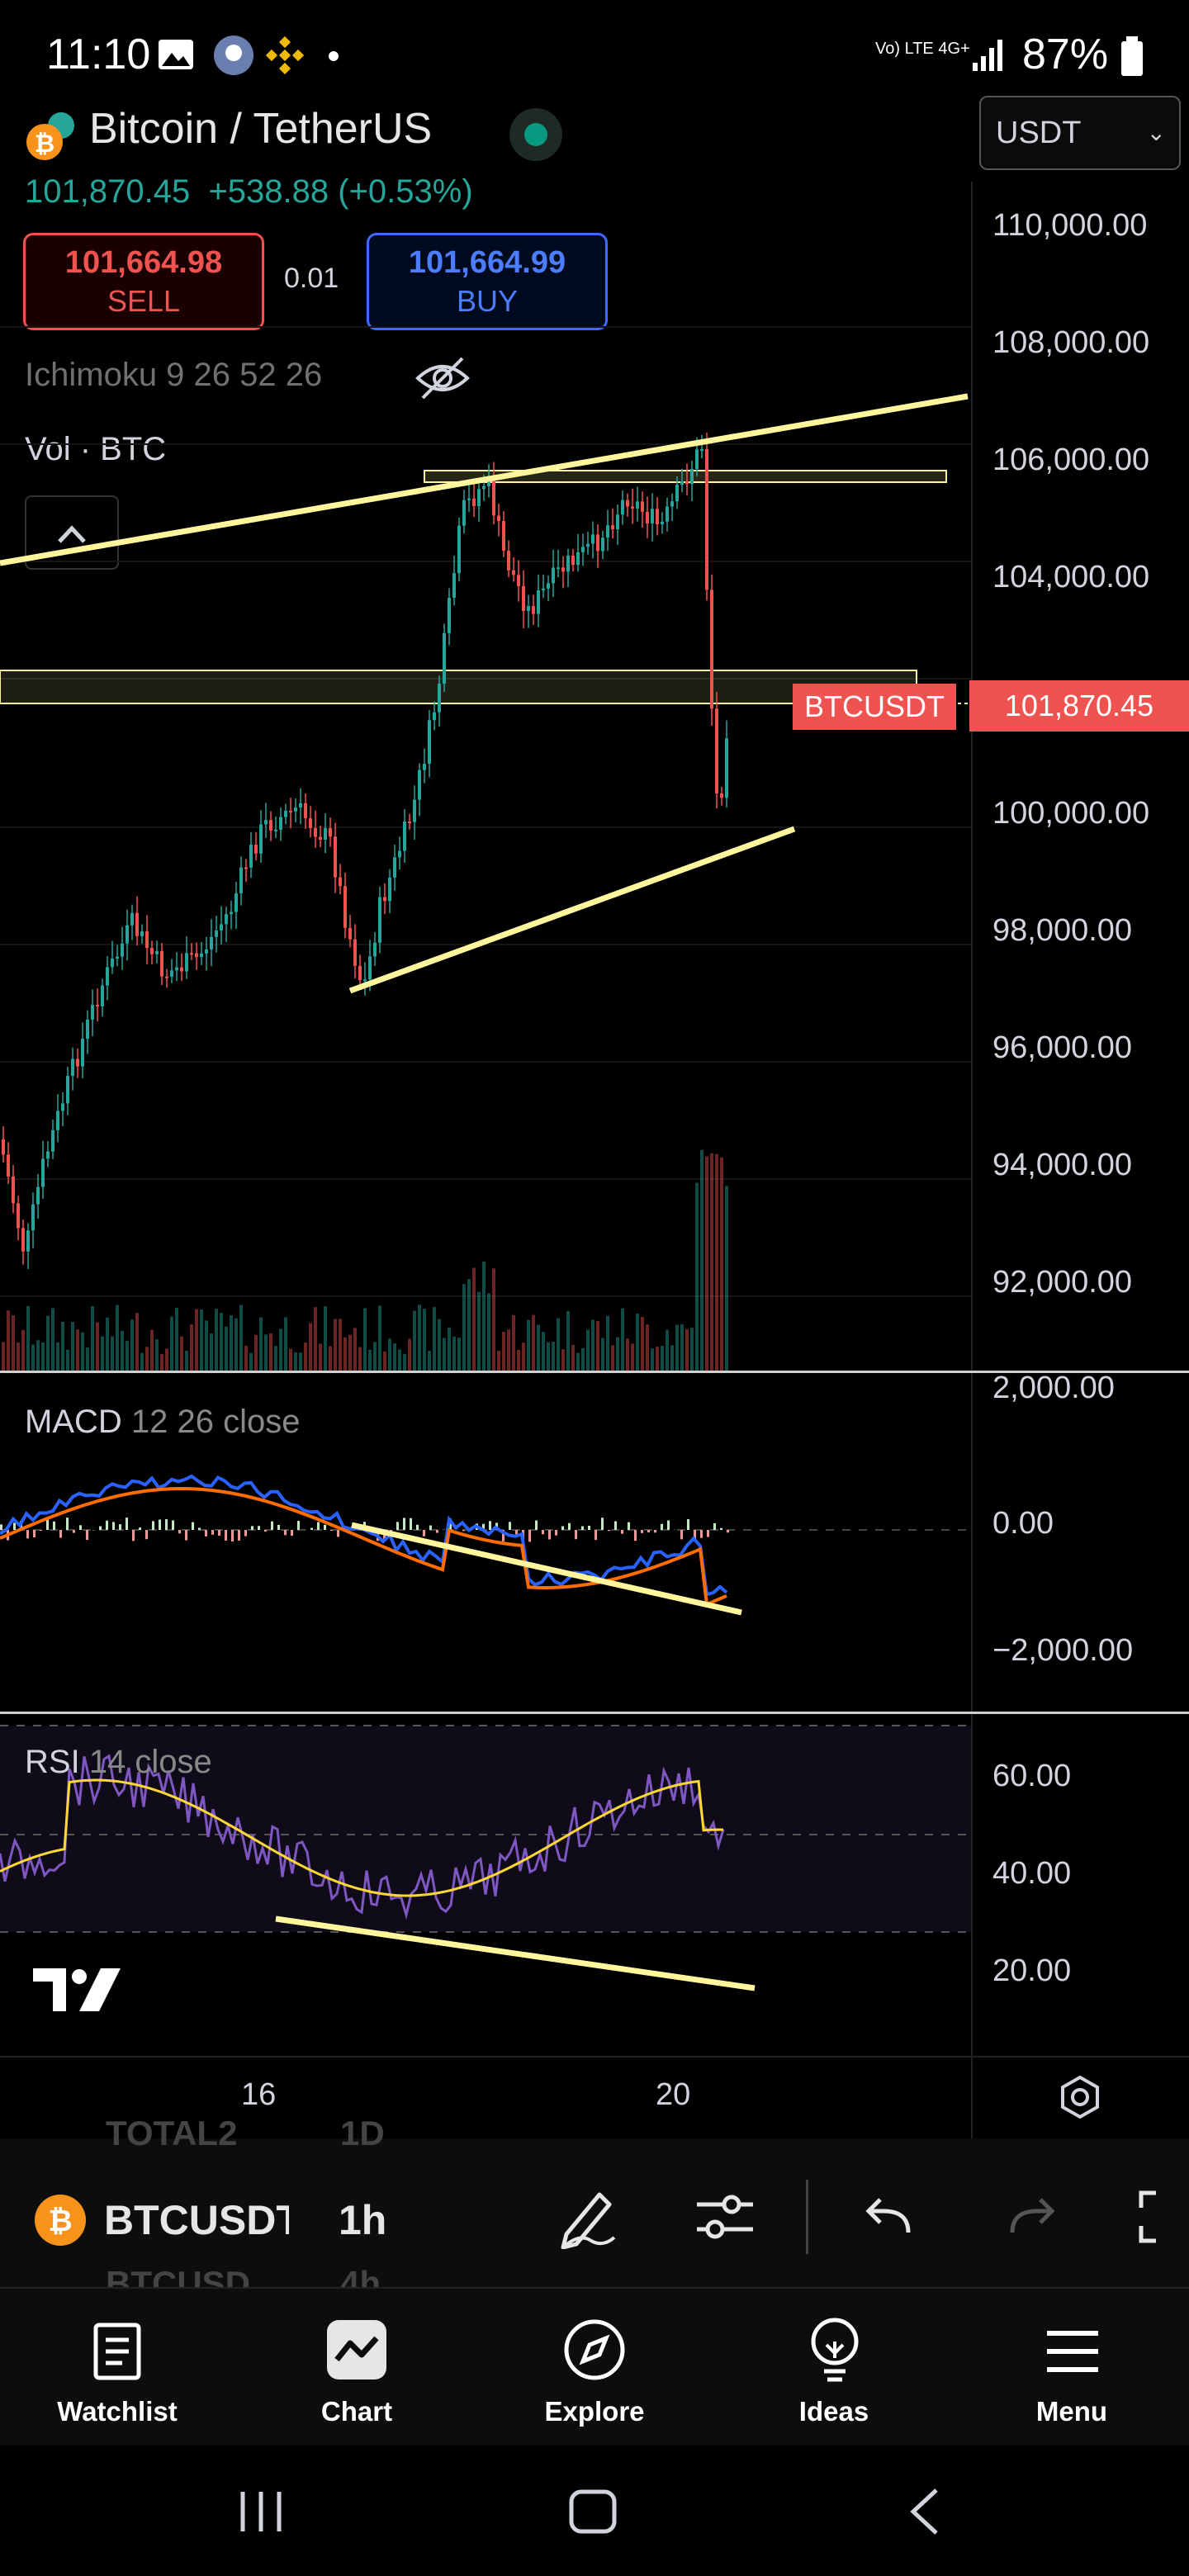  What do you see at coordinates (118, 1762) in the screenshot?
I see `rsi-legend: RSI 14 close` at bounding box center [118, 1762].